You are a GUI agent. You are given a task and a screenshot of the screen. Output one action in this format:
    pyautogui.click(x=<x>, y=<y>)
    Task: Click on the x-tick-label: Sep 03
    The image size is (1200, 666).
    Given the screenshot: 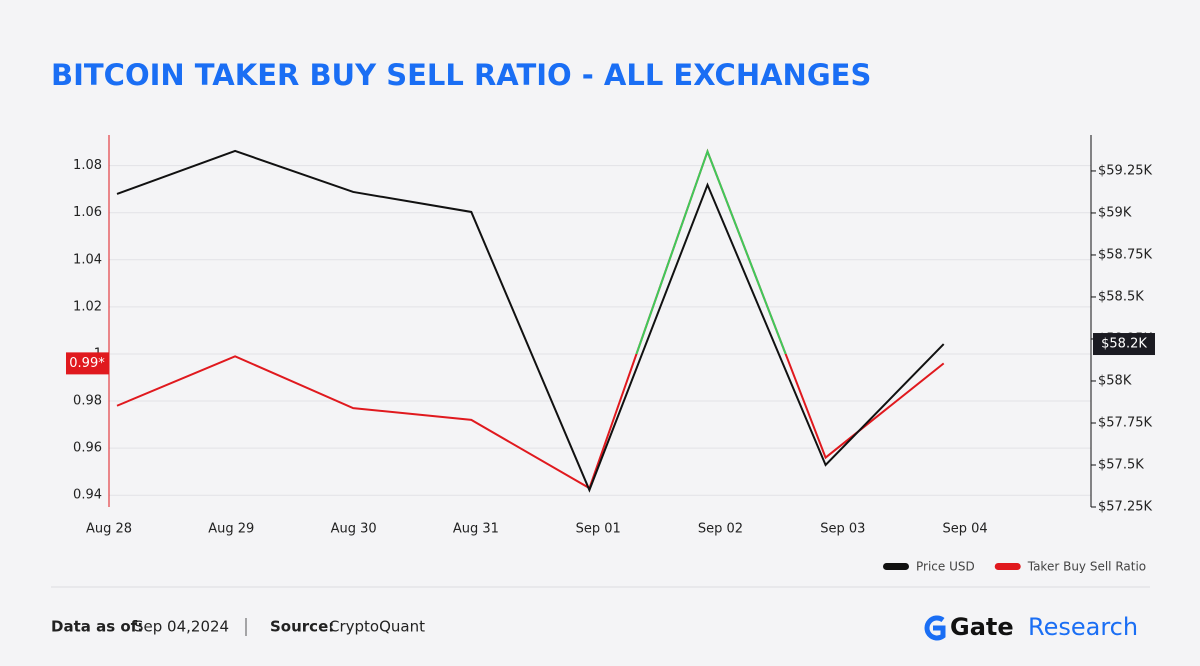 What is the action you would take?
    pyautogui.click(x=842, y=529)
    